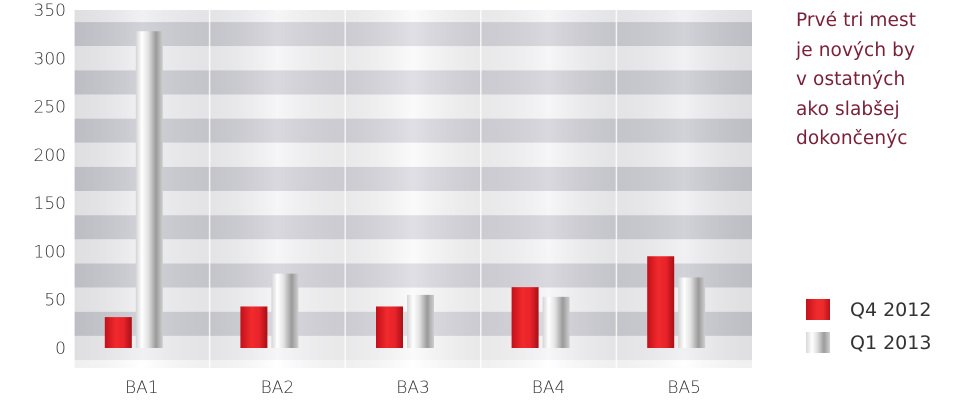 This screenshot has height=403, width=958. Describe the element at coordinates (692, 312) in the screenshot. I see `bar-q1-2013-ba5` at that location.